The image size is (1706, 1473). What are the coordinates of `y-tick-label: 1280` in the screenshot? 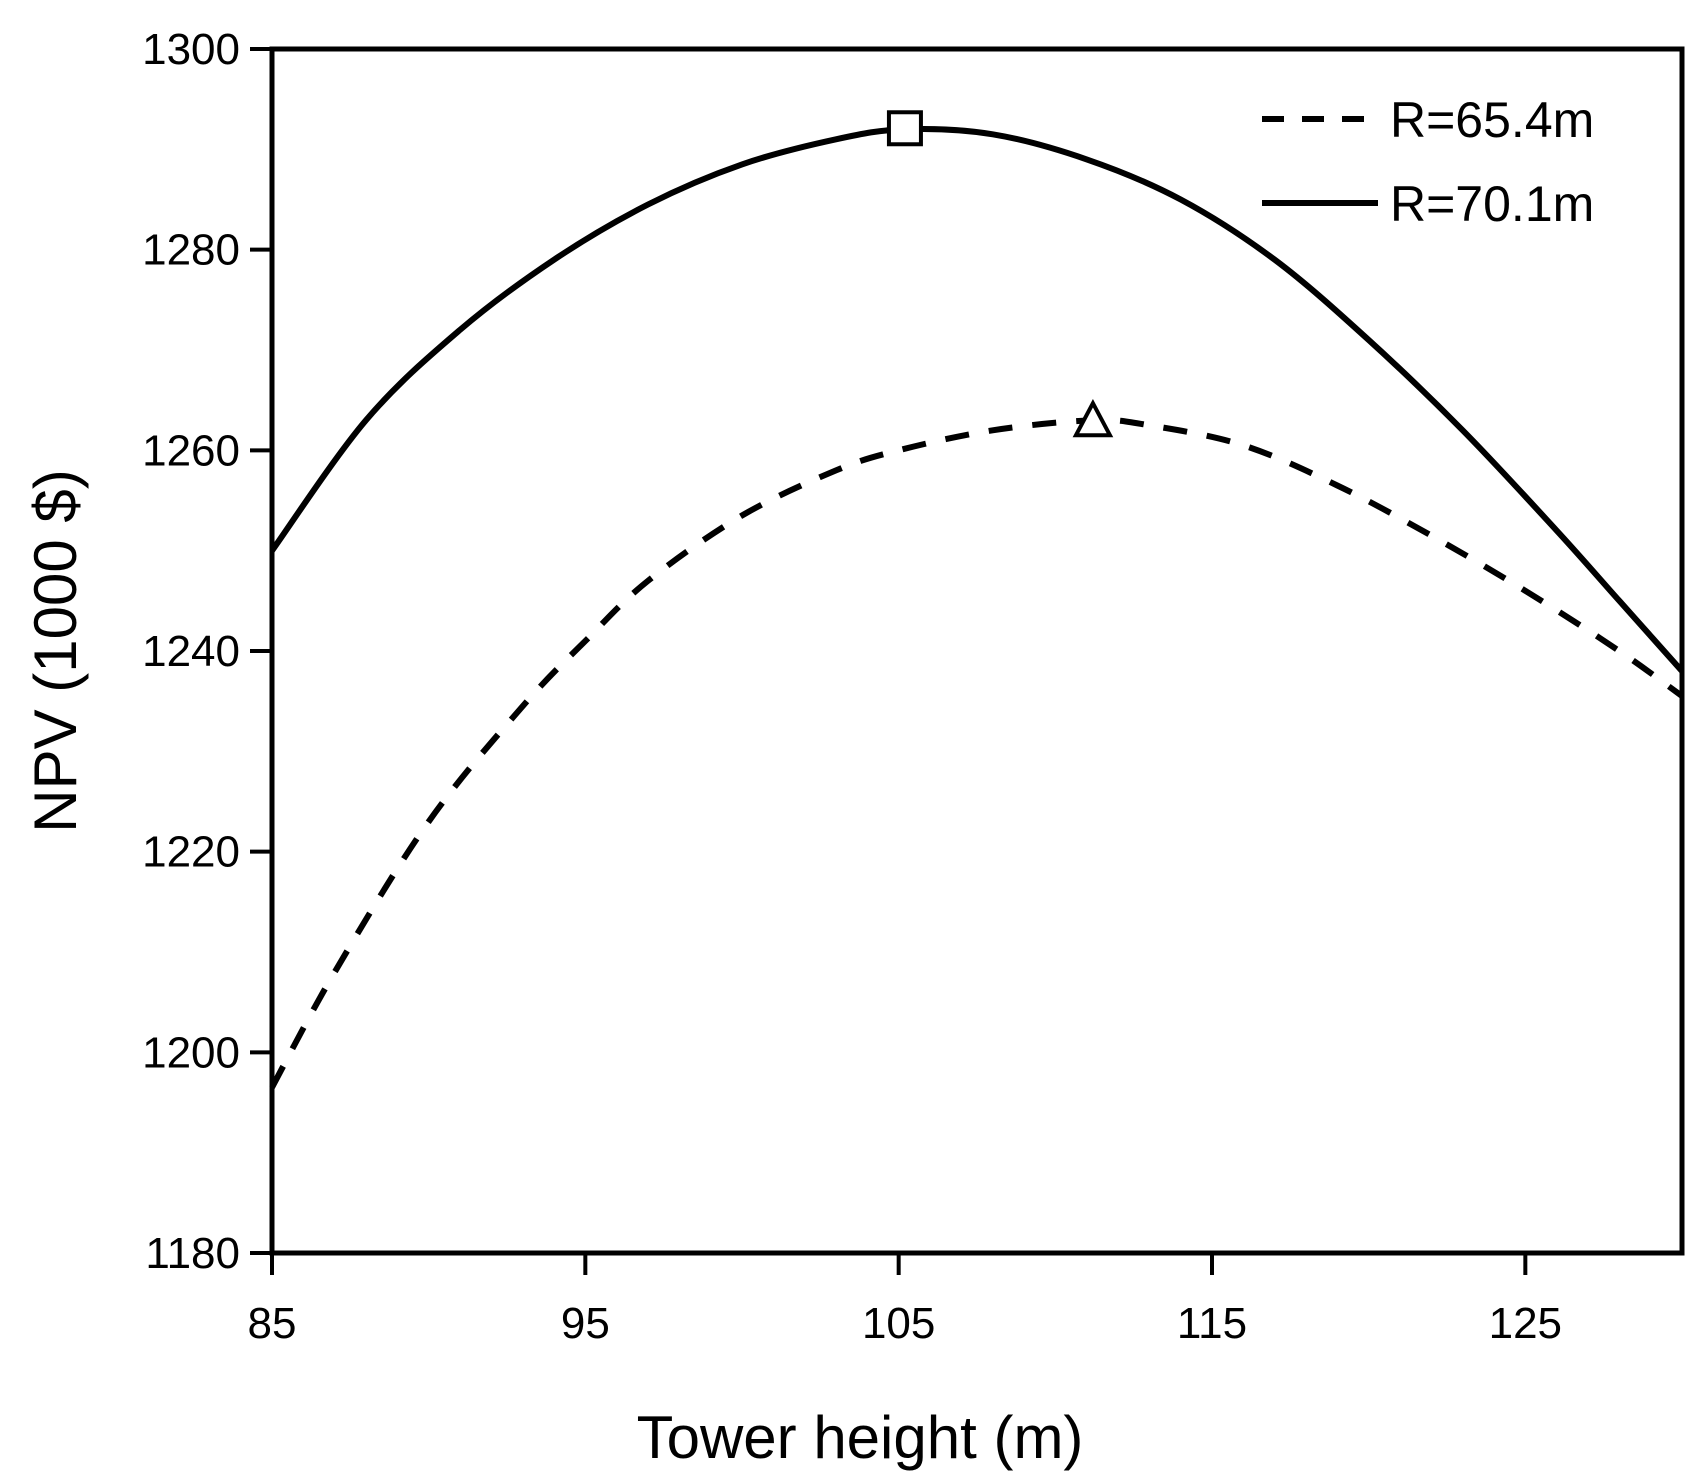 It's located at (191, 250).